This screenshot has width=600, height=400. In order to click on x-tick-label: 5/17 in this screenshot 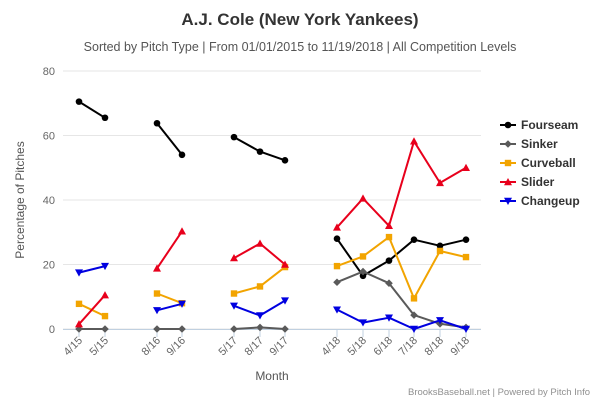, I will do `click(228, 347)`.